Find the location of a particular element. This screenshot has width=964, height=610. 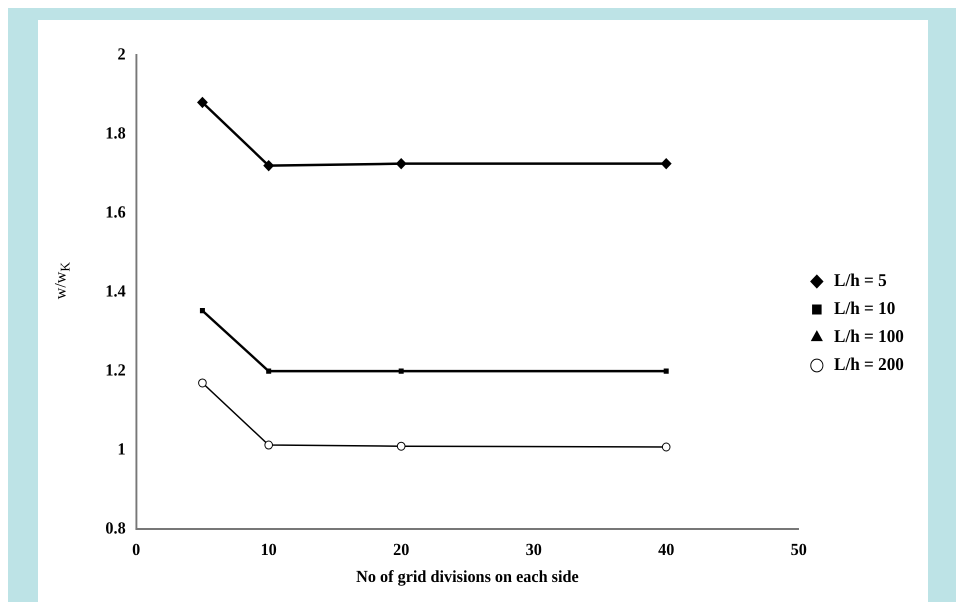

y-tick-label: 0.8 is located at coordinates (115, 528).